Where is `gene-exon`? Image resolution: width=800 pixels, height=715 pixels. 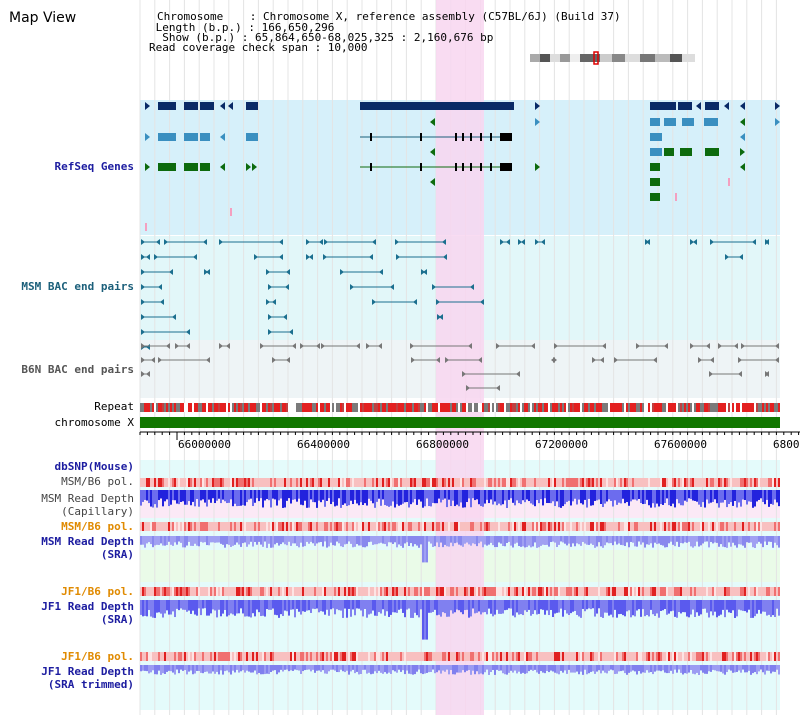 gene-exon is located at coordinates (437, 106).